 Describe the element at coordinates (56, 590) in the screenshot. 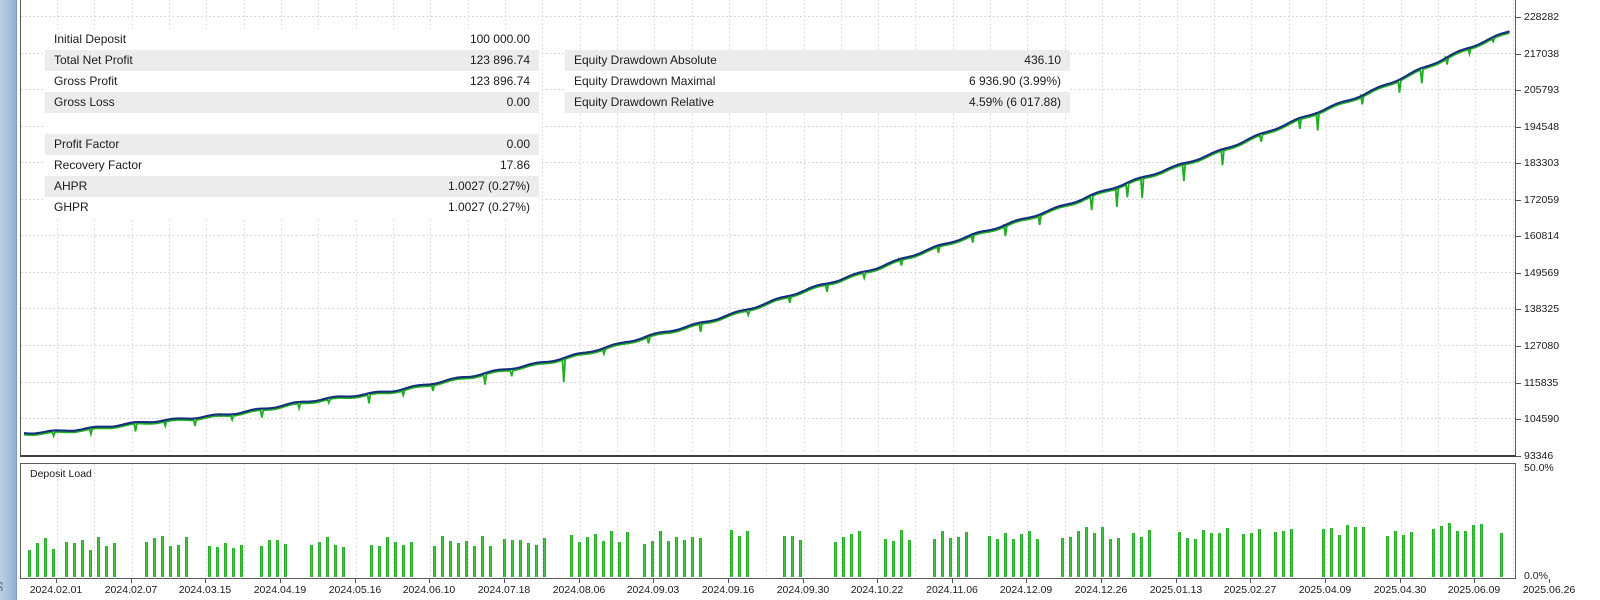

I see `x-axis-label: 2024.02.01` at that location.